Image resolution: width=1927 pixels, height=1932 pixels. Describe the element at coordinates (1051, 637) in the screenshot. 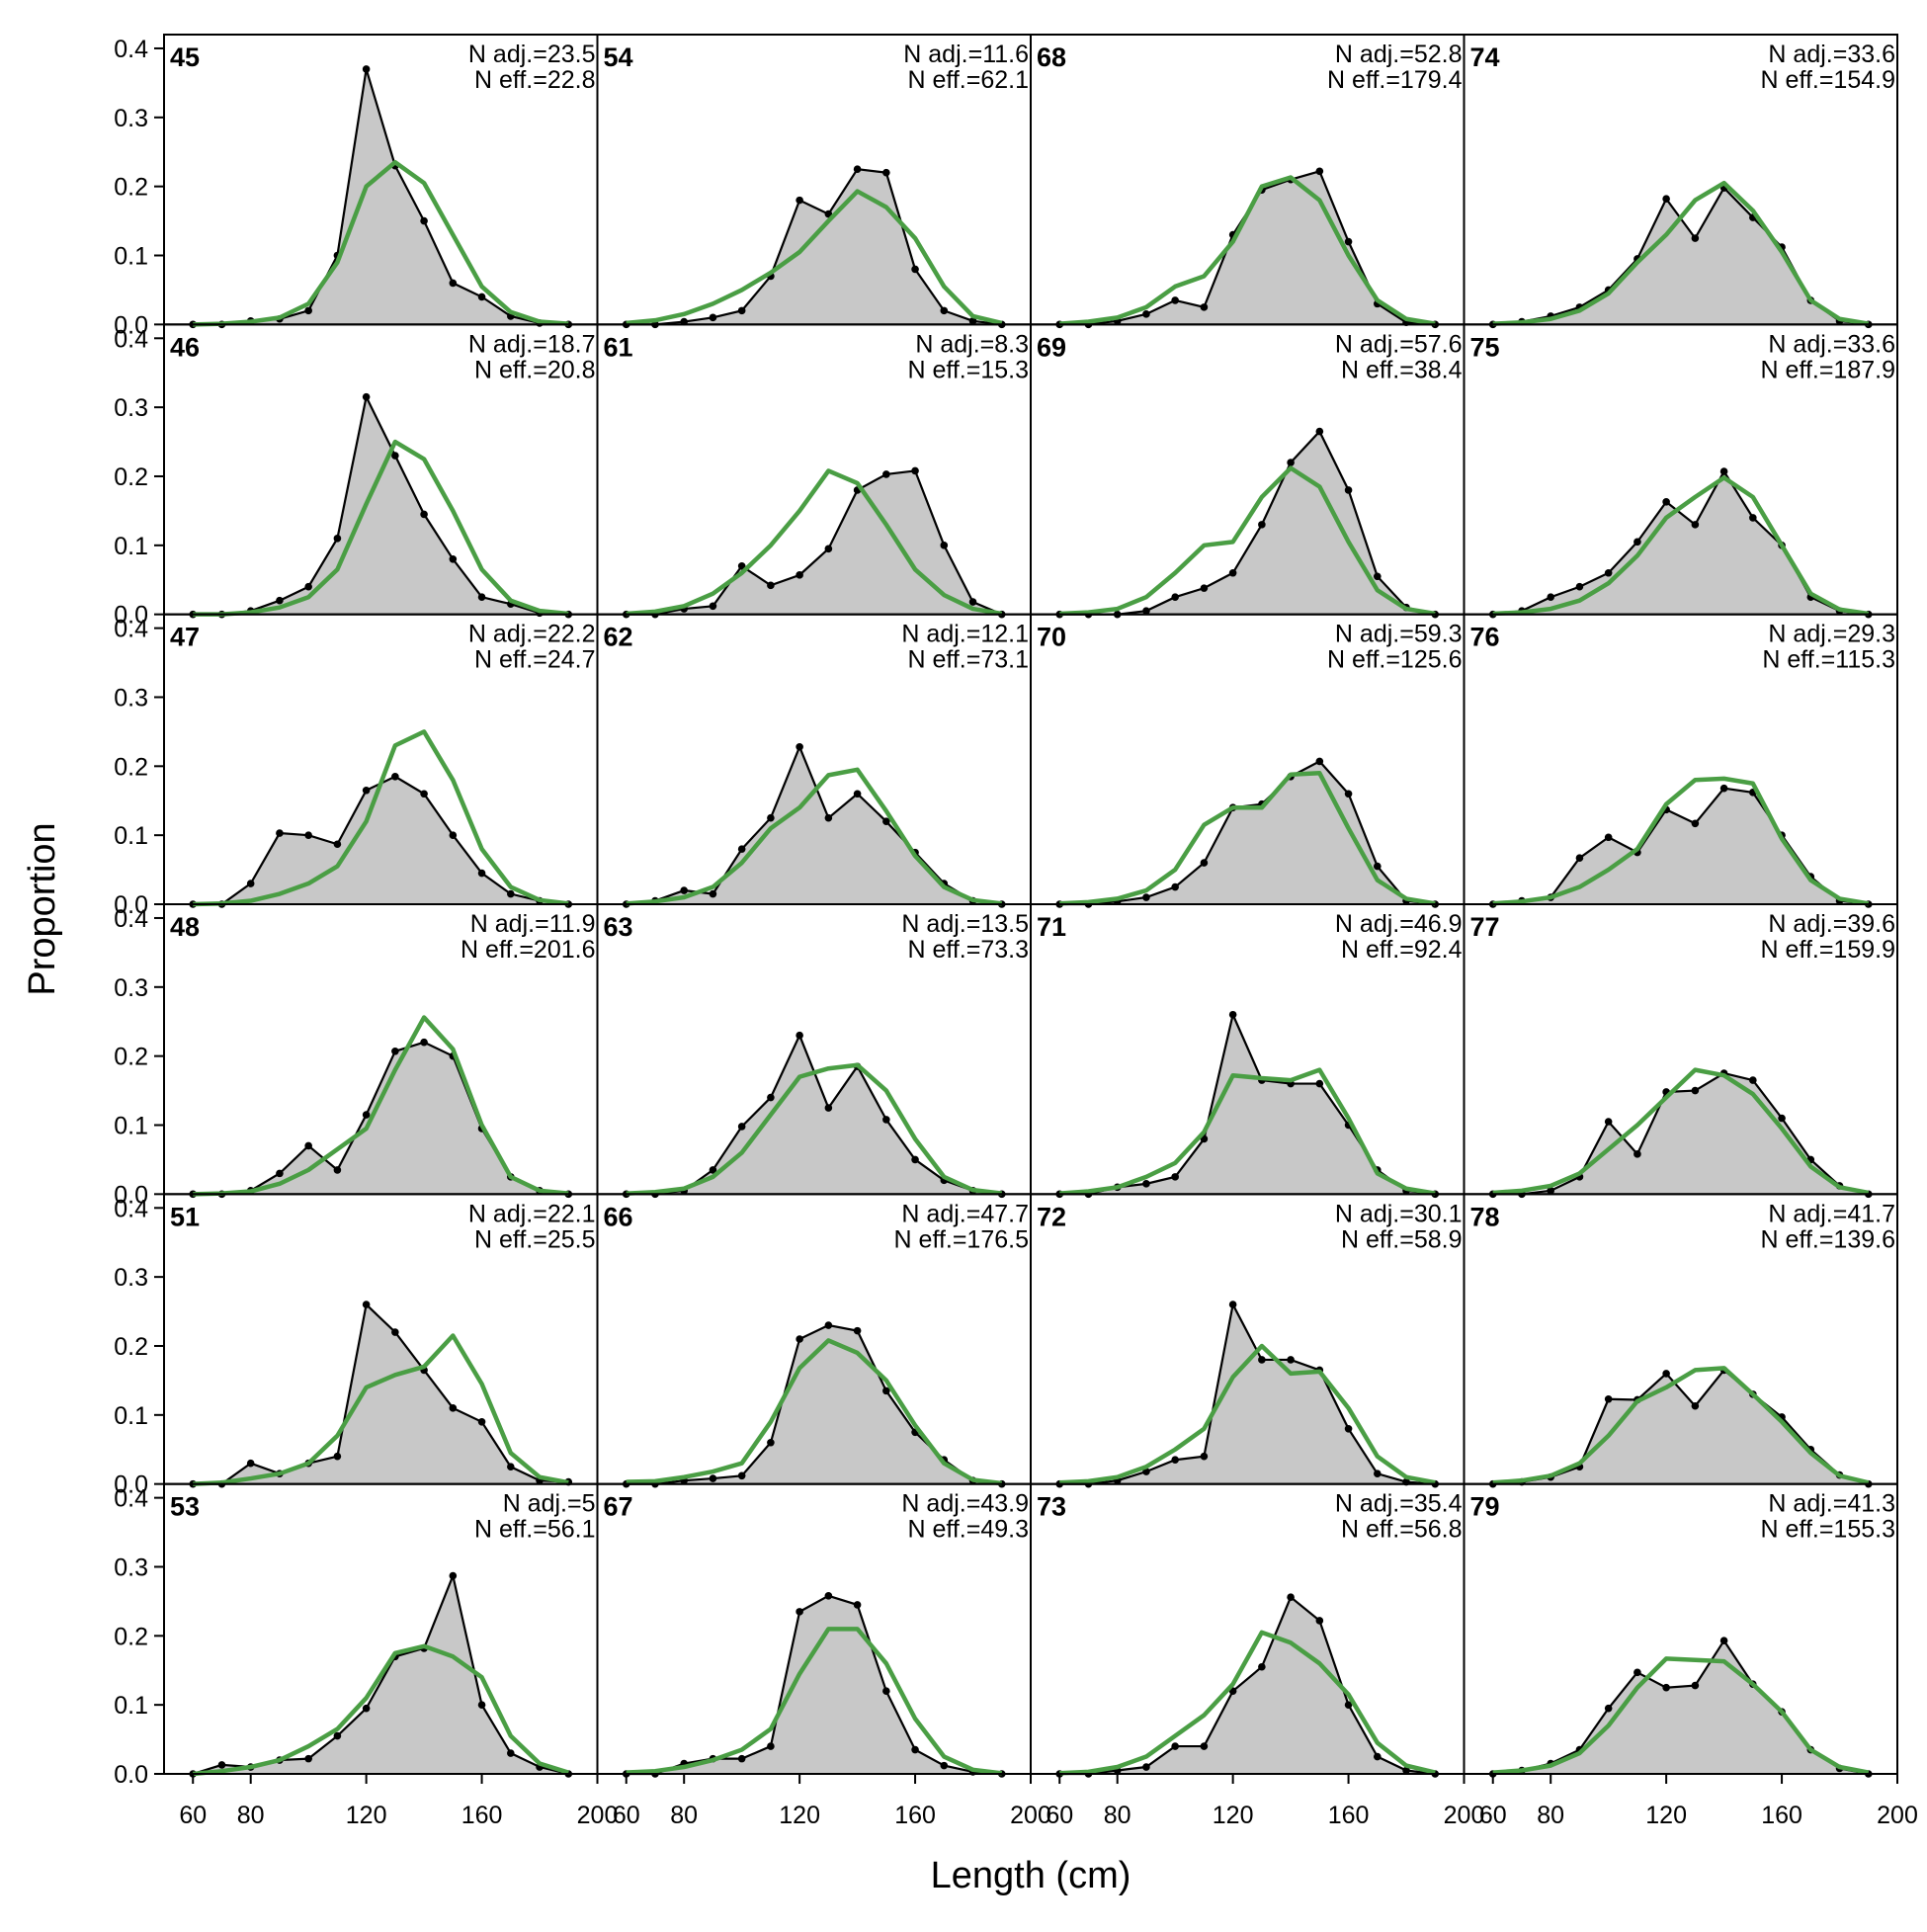

I see `panel-label: 70` at that location.